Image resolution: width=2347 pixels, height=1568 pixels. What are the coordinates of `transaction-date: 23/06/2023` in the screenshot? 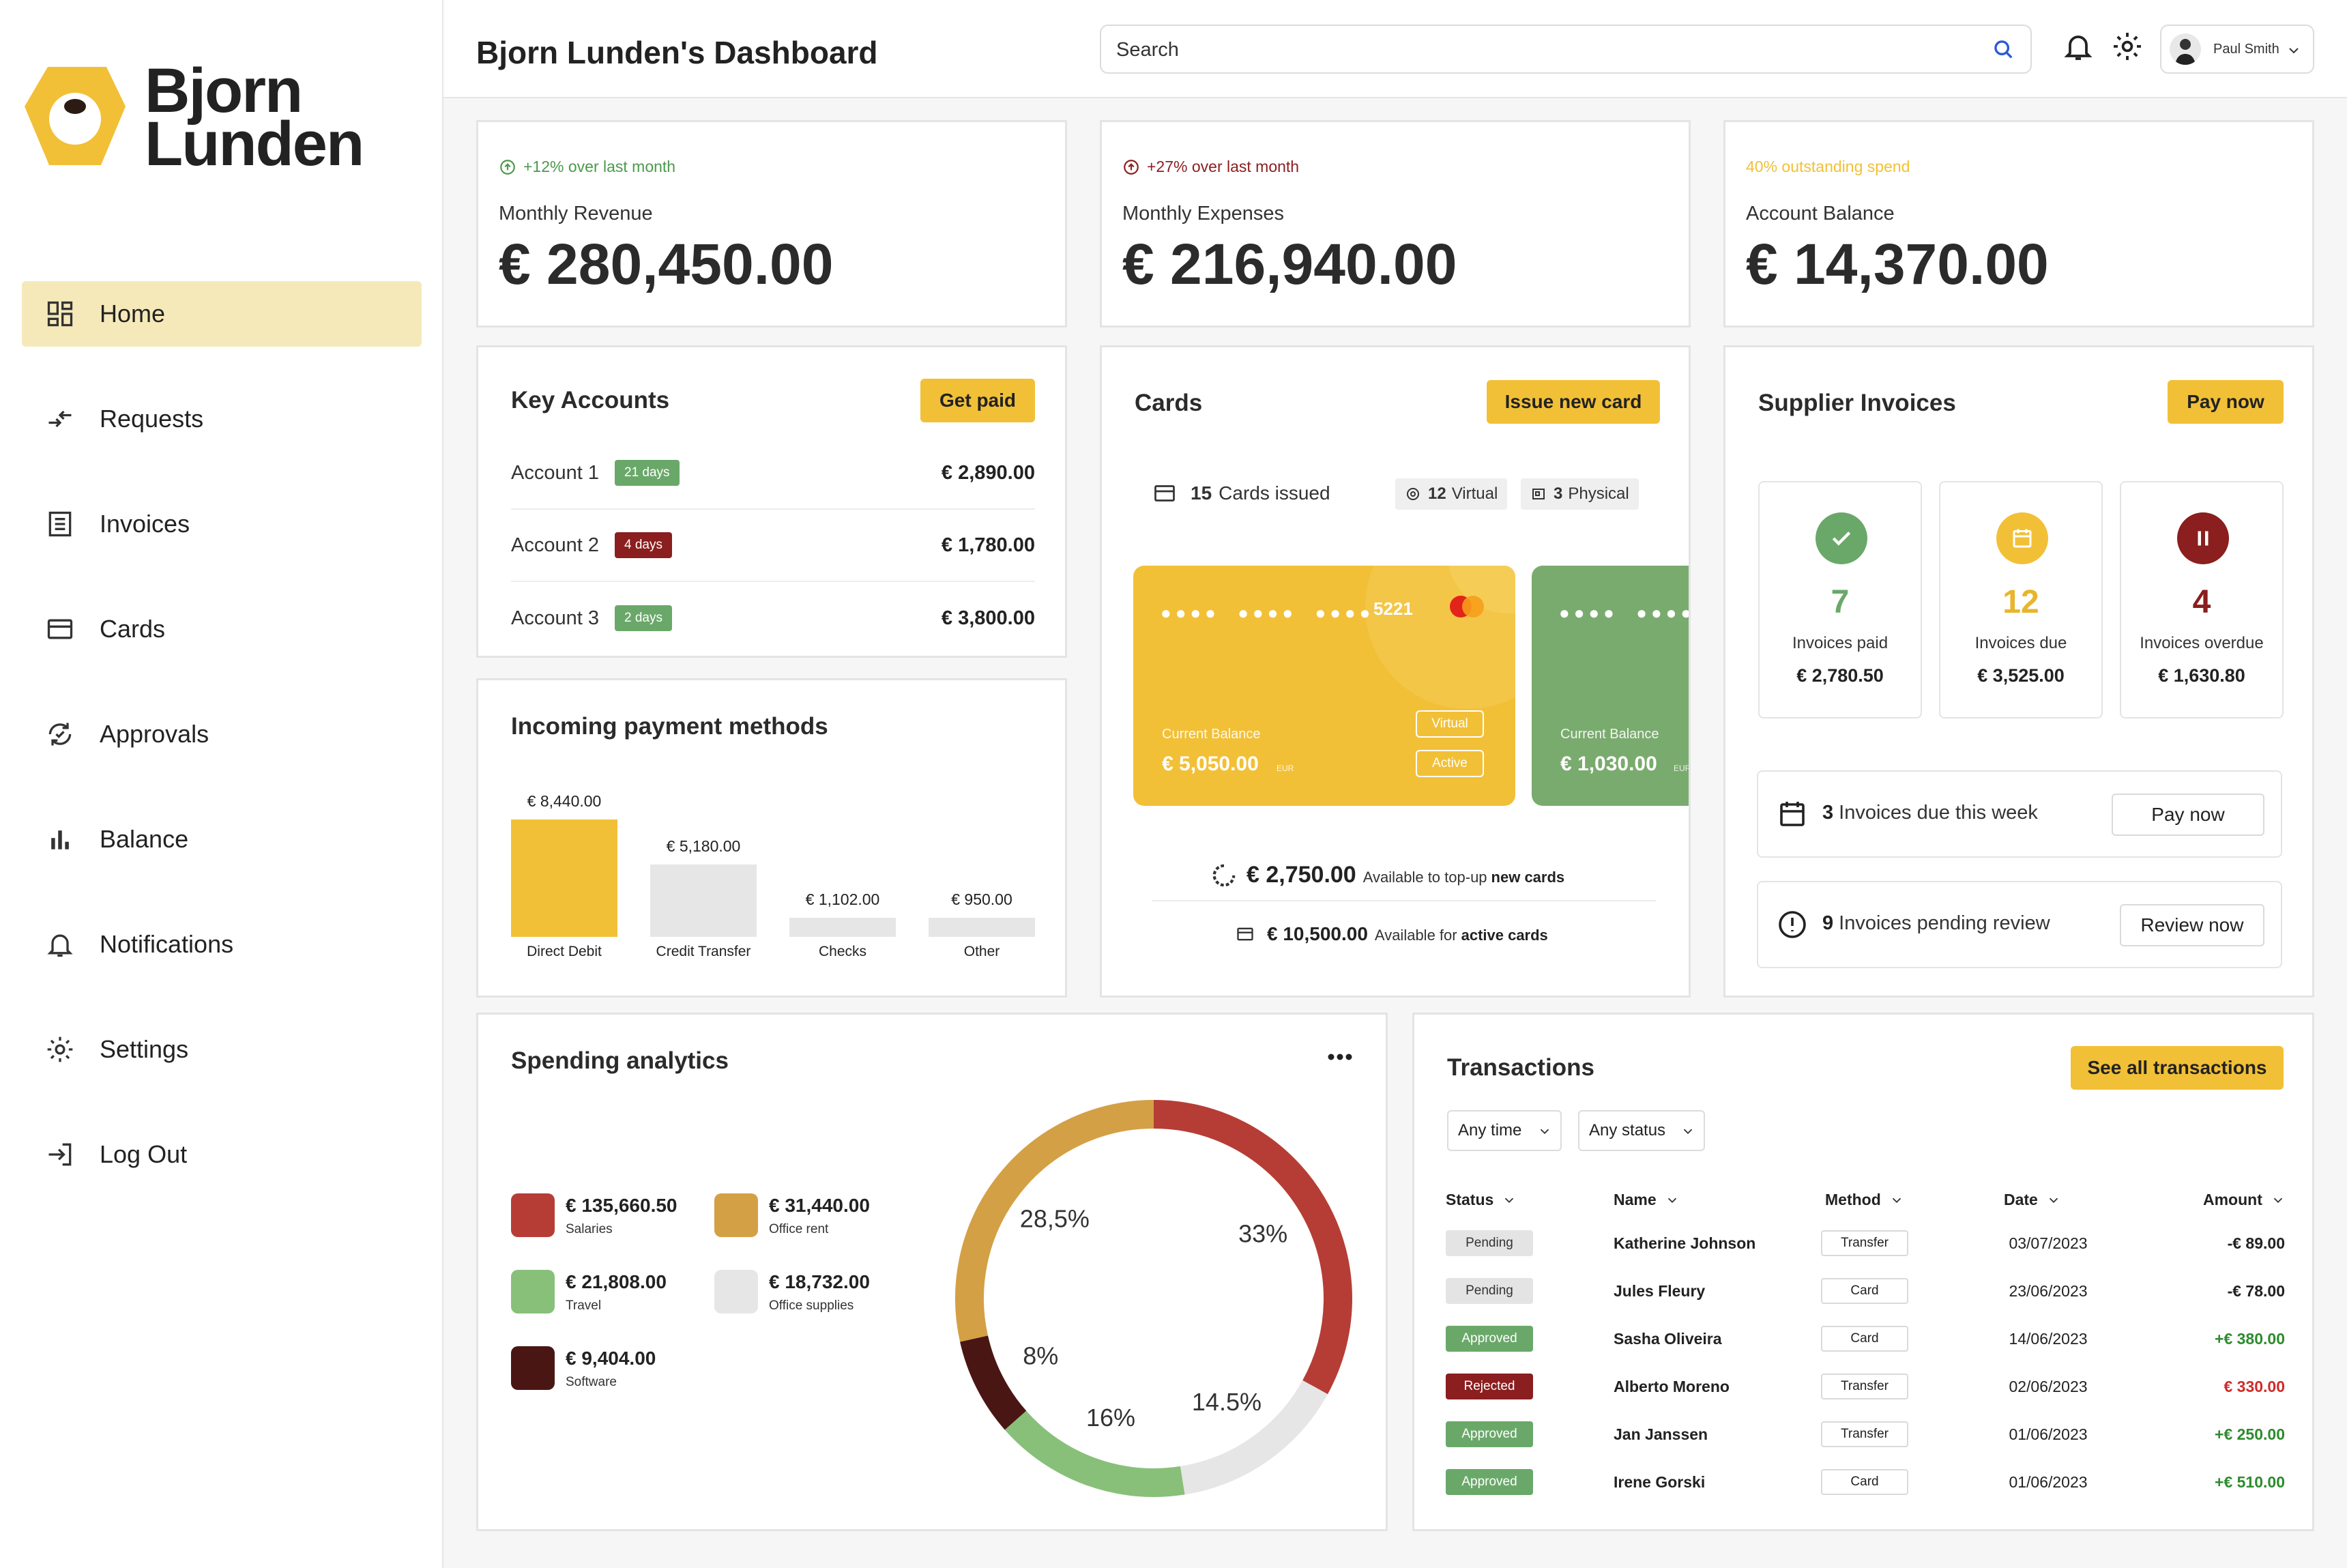 It's located at (2048, 1291).